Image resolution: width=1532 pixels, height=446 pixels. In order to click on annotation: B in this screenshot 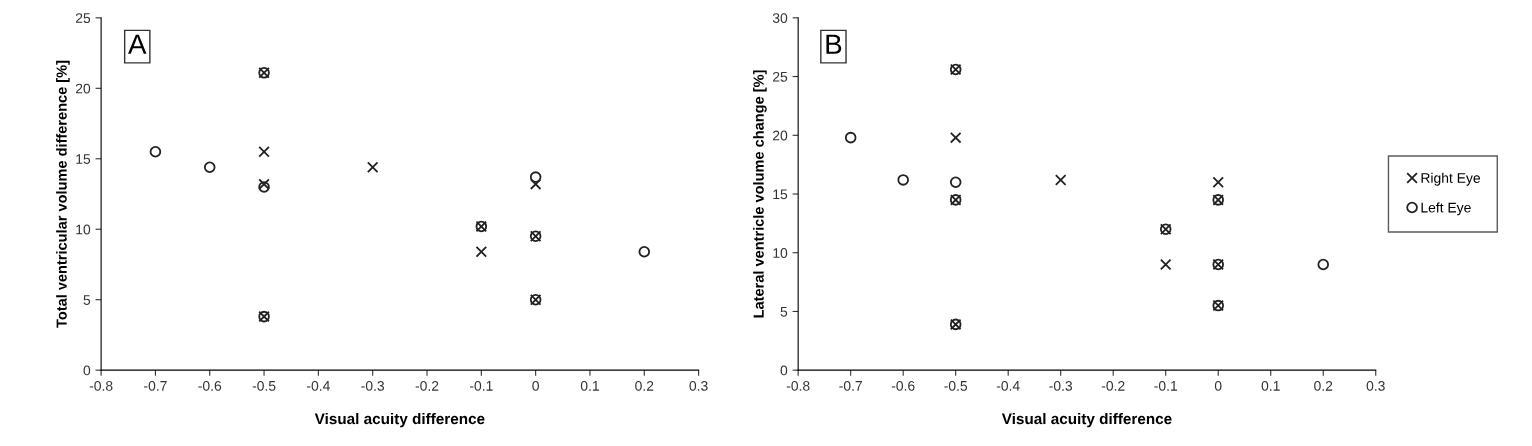, I will do `click(834, 44)`.